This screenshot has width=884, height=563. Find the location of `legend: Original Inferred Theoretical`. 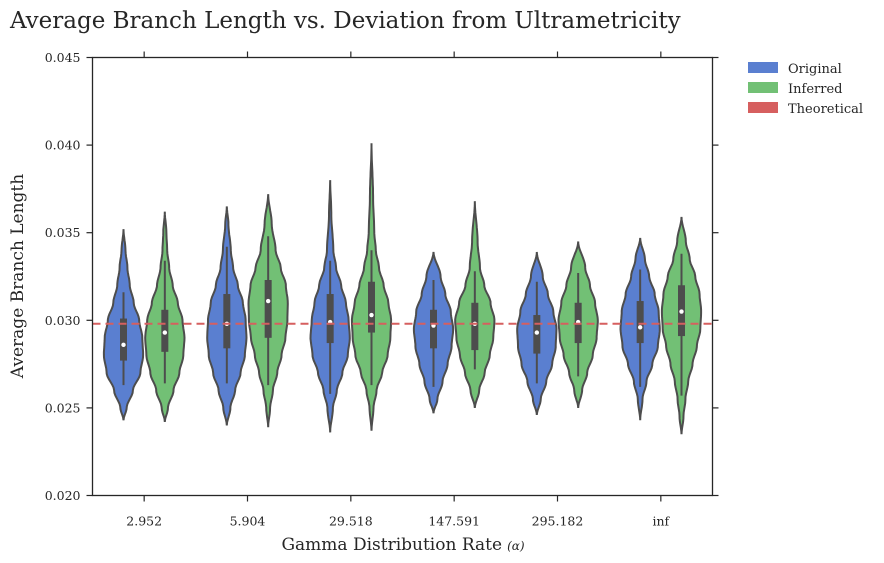

legend: Original Inferred Theoretical is located at coordinates (805, 89).